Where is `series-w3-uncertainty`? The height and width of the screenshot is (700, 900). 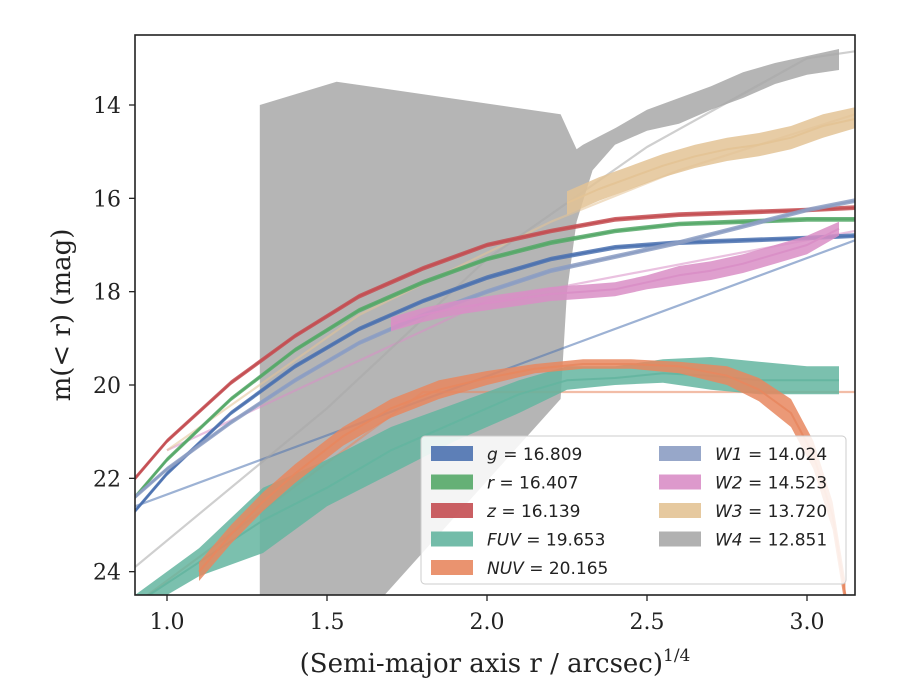
series-w3-uncertainty is located at coordinates (711, 161).